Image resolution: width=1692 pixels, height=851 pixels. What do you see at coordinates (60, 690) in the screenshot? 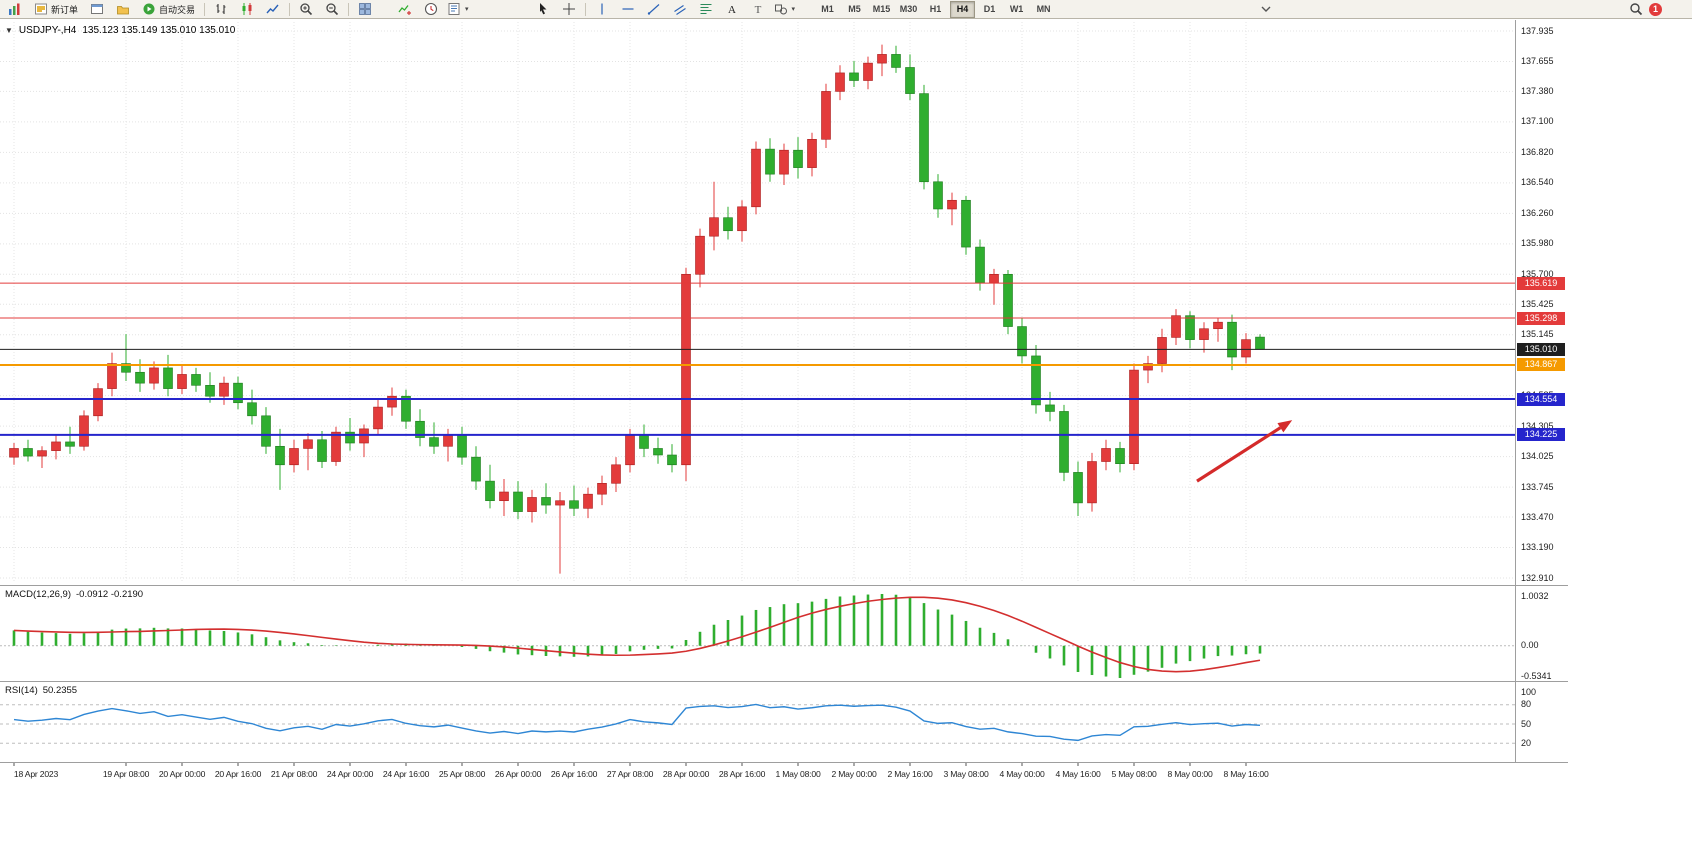
I see `rsi-value: 50.2355` at bounding box center [60, 690].